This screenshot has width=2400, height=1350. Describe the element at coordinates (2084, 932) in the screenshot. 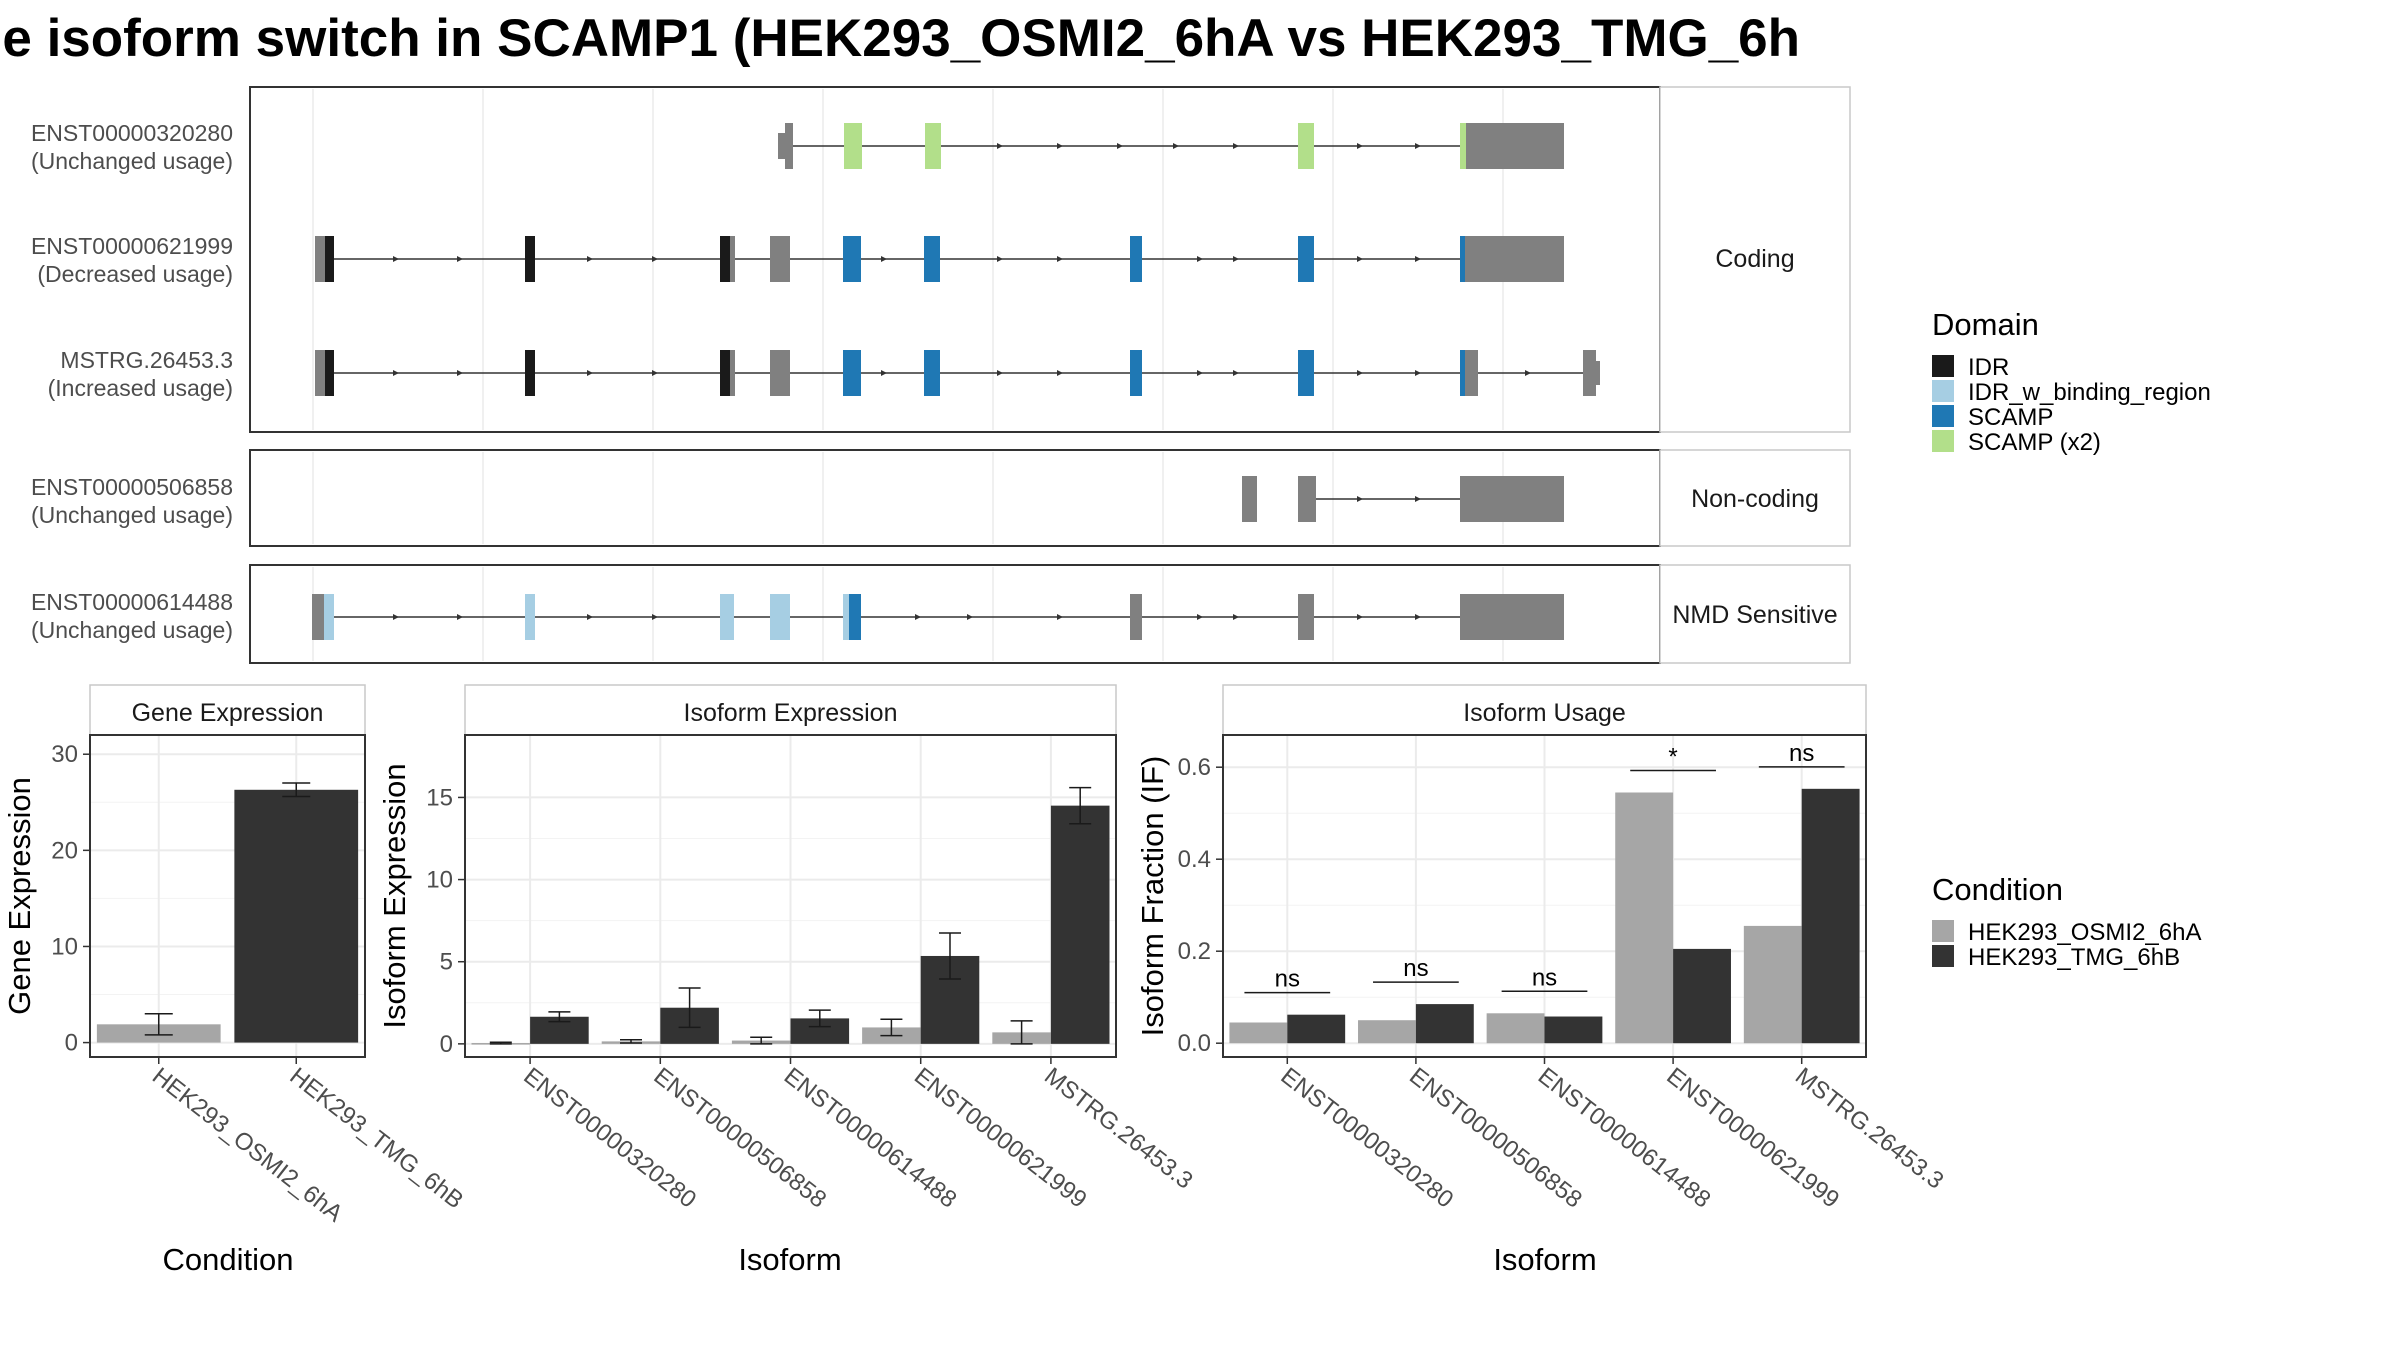

I see `legend-label: HEK293_OSMI2_6hA` at that location.